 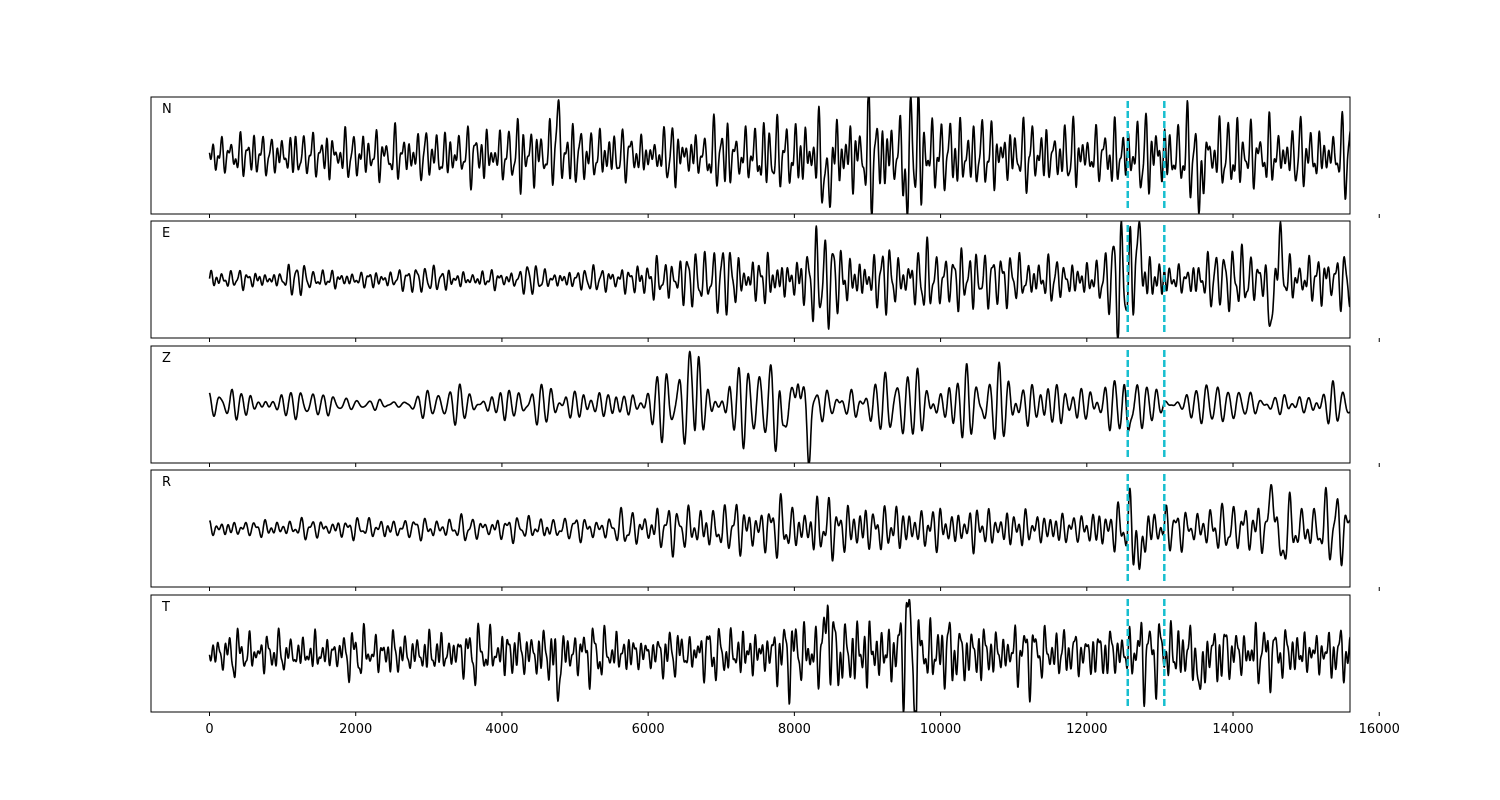 I want to click on trace-n, so click(x=779, y=155).